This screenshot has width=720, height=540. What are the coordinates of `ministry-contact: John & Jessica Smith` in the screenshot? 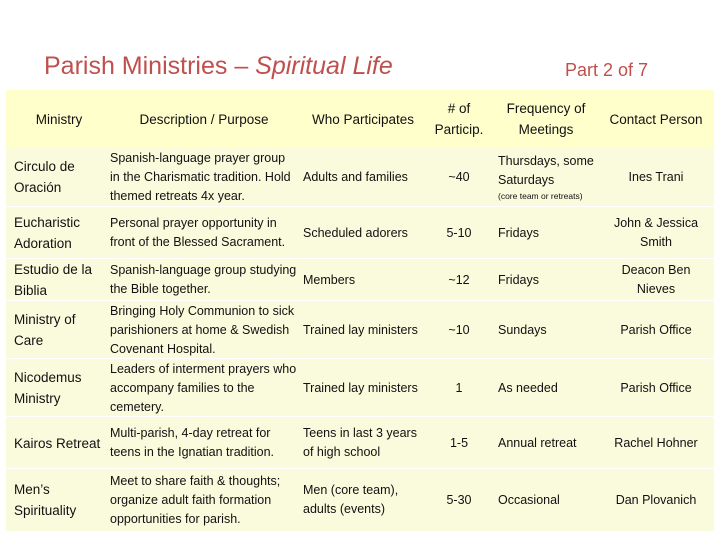 It's located at (656, 232).